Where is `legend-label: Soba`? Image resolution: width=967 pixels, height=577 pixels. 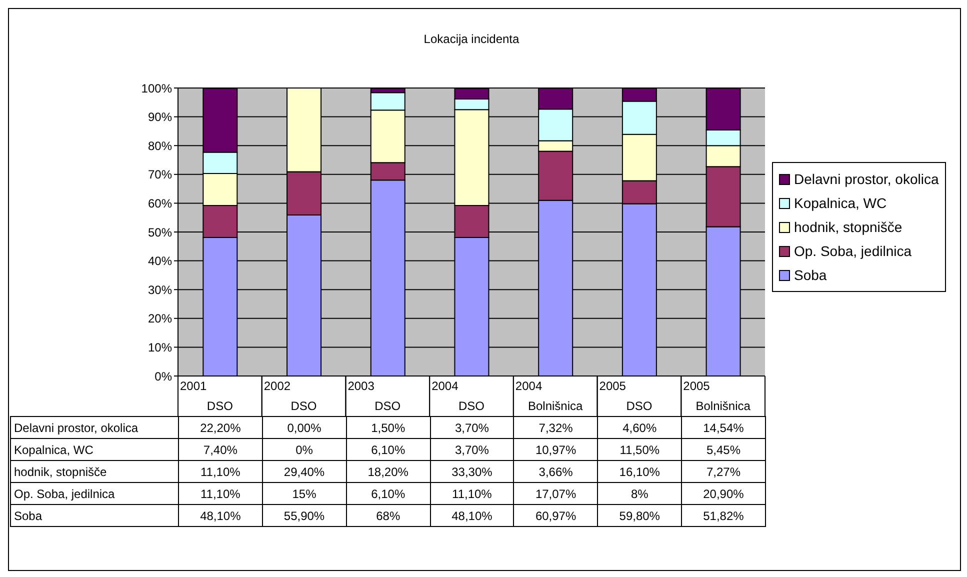
legend-label: Soba is located at coordinates (810, 275).